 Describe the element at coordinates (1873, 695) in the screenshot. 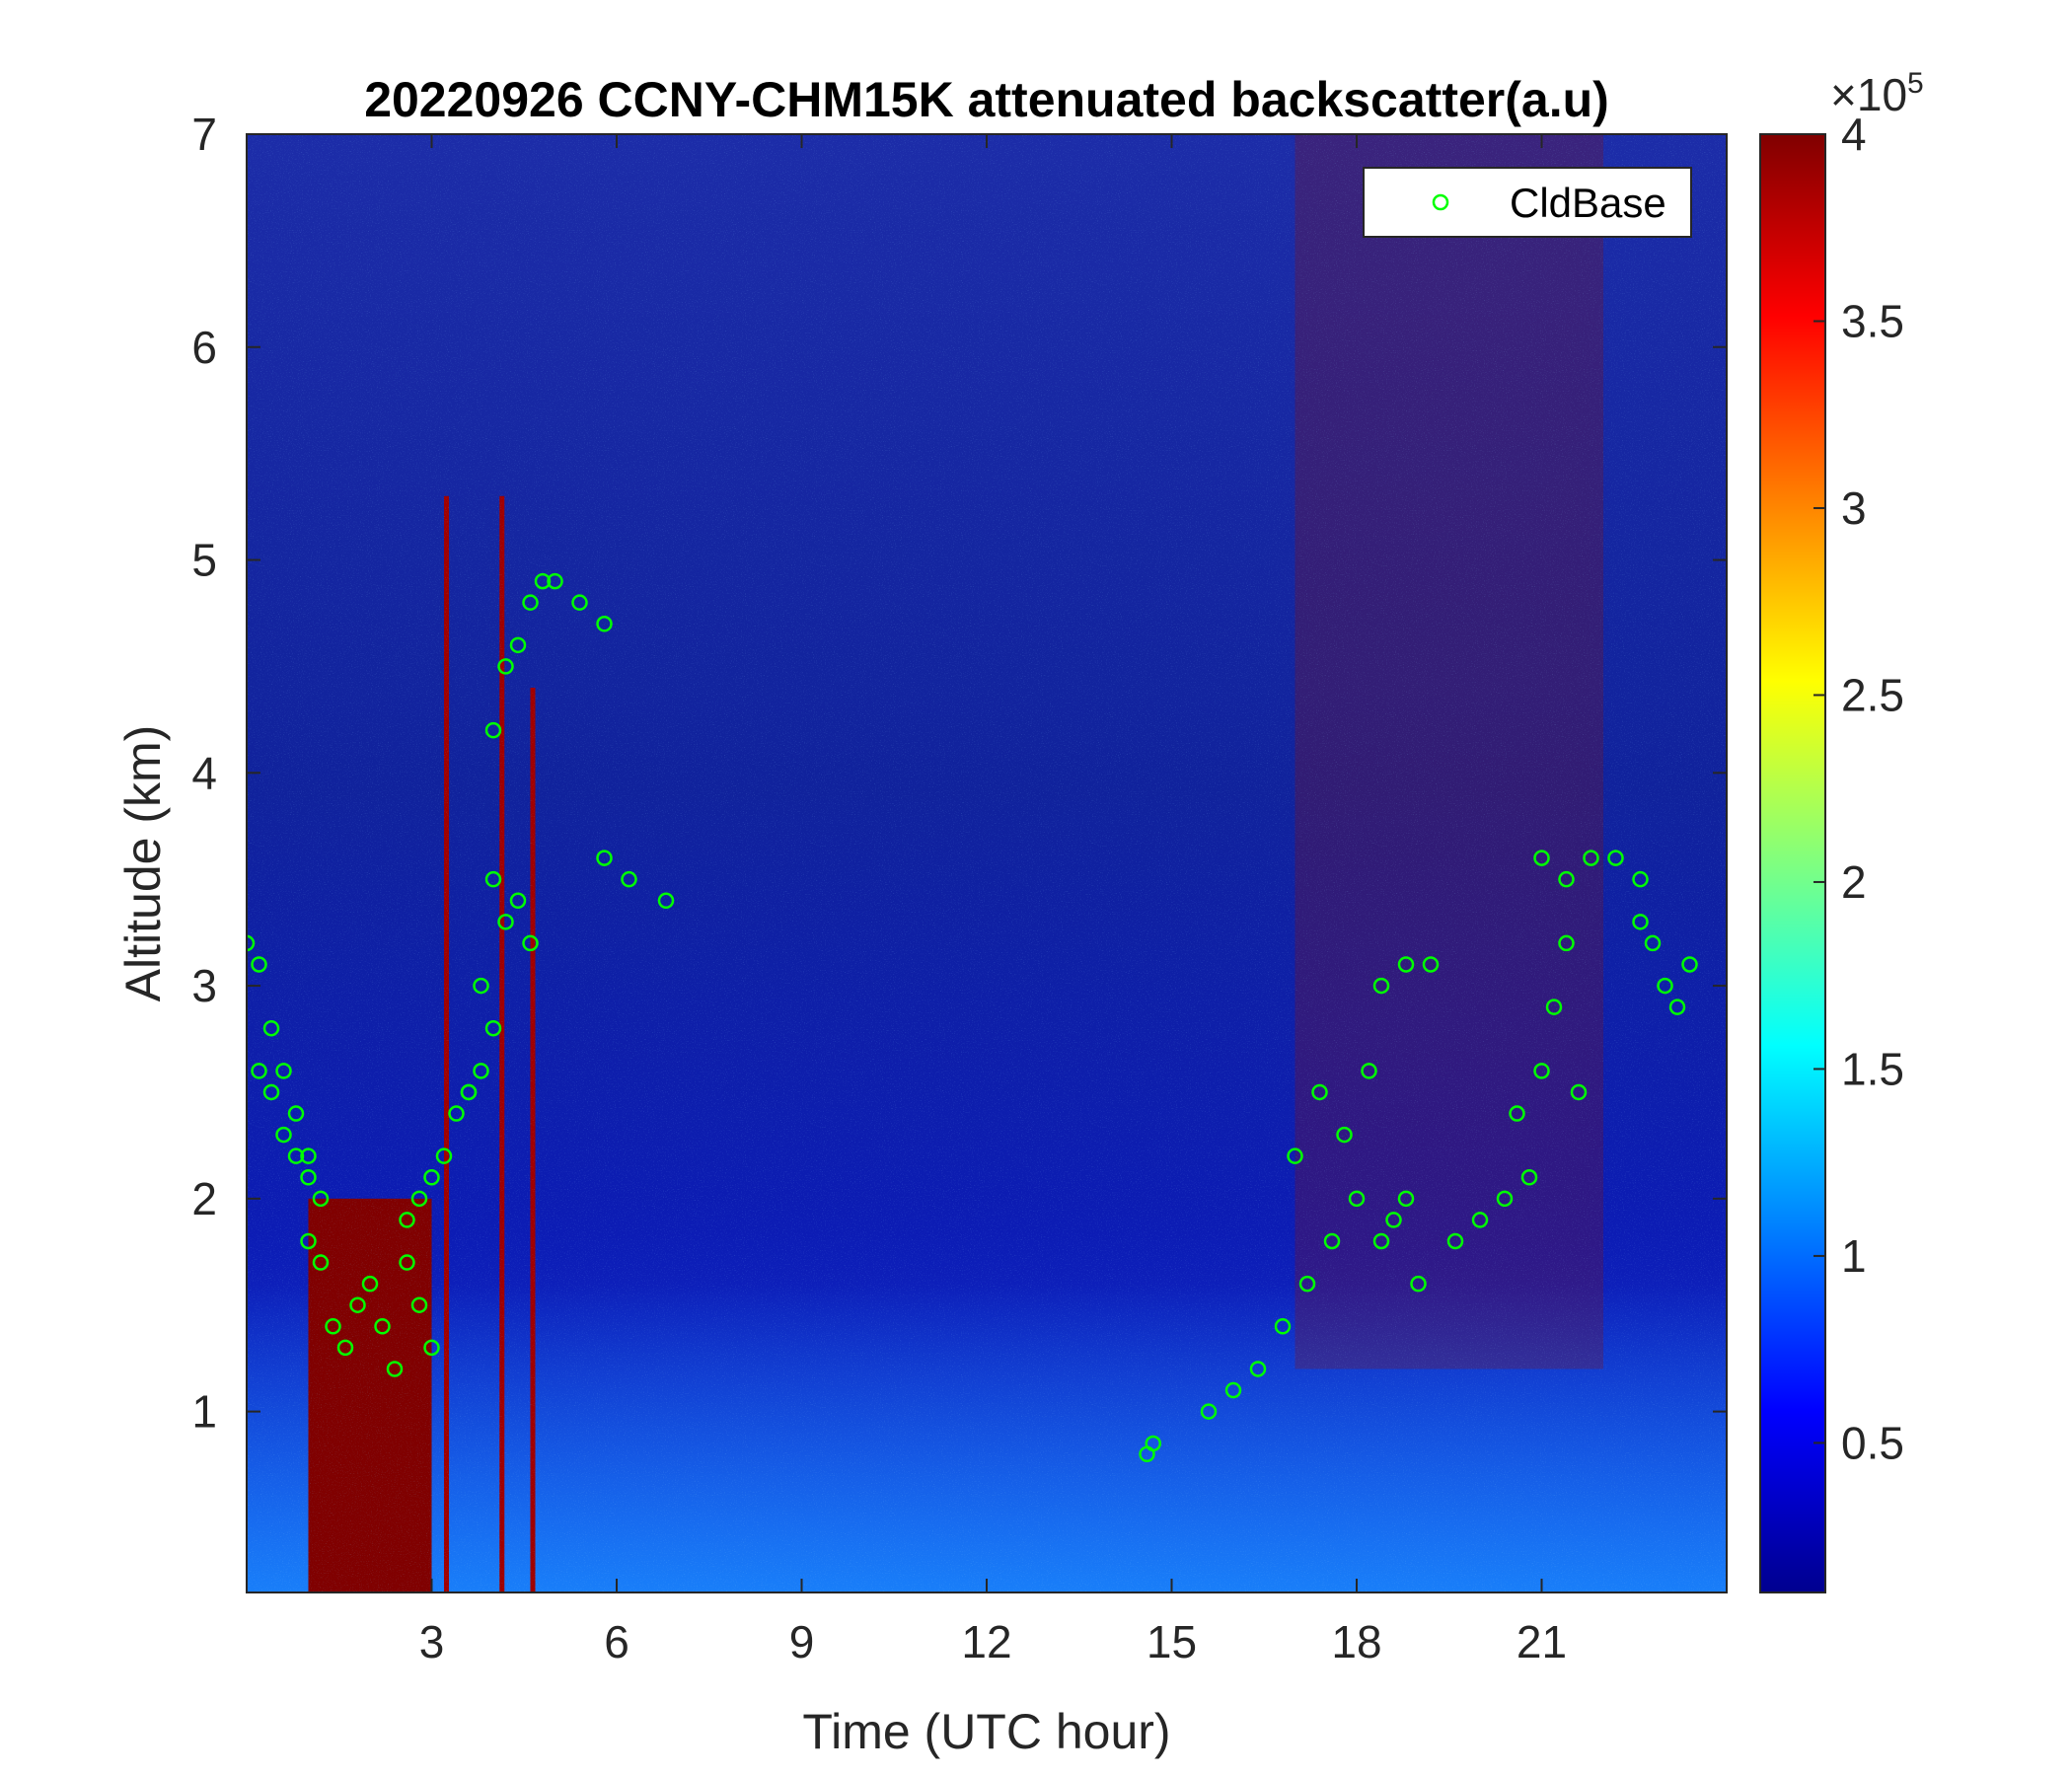

I see `colorbar-tick-label: 2.5` at that location.